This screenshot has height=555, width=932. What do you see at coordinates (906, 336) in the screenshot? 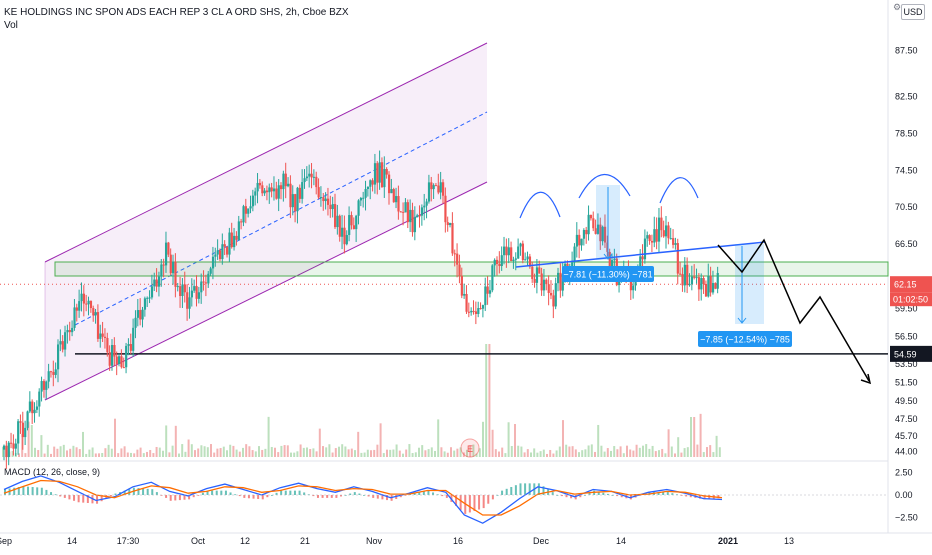
I see `price-tick-label: 56.50` at bounding box center [906, 336].